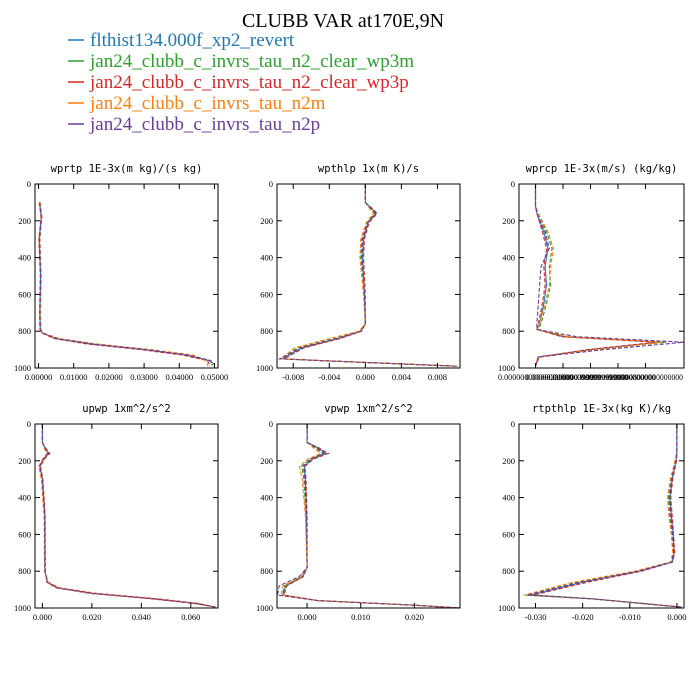  What do you see at coordinates (39, 377) in the screenshot?
I see `x-tick-label: 0.00000` at bounding box center [39, 377].